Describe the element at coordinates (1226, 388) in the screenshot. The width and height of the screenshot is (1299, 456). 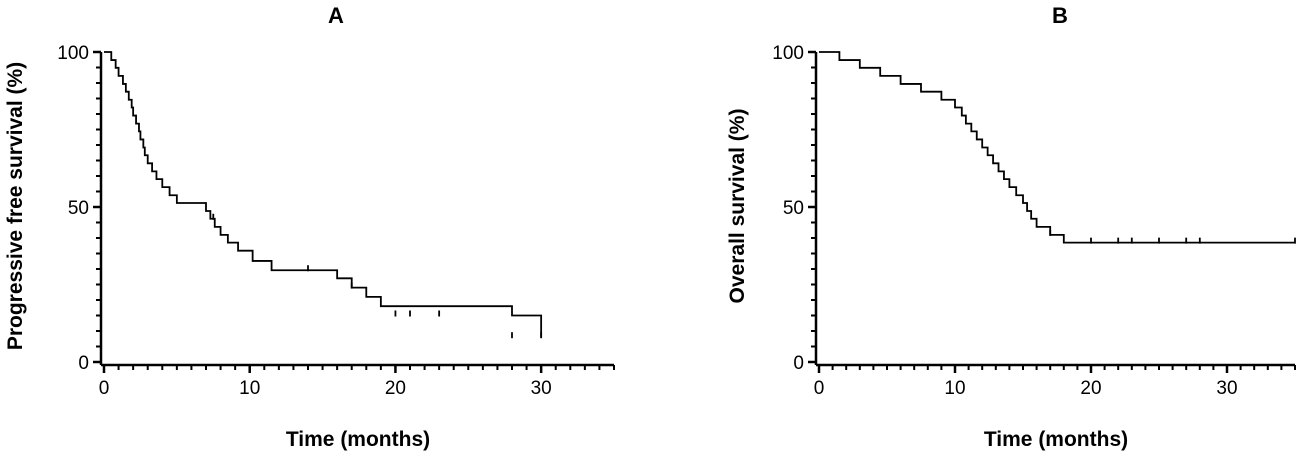
I see `panel-b-x-tick-label: 30` at that location.